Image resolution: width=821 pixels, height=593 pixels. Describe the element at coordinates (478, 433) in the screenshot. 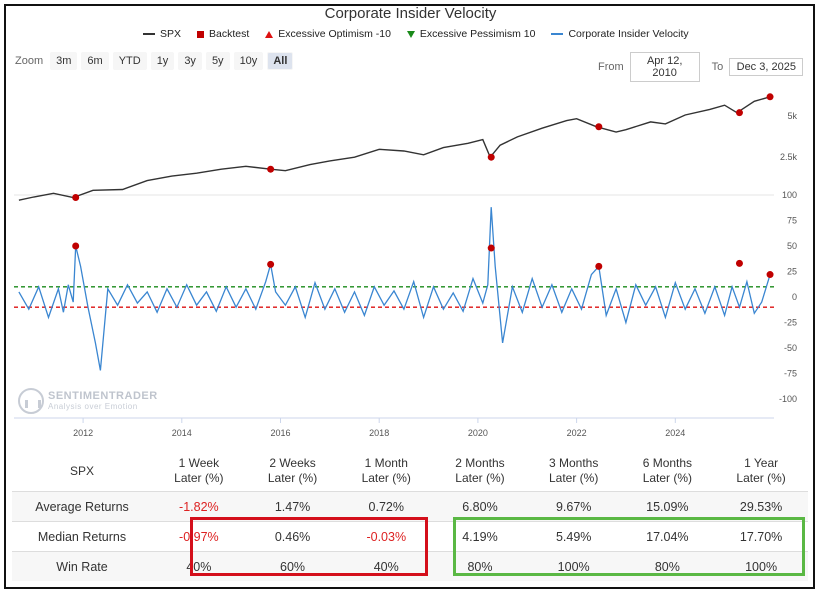

I see `x-tick-label: 2020` at that location.